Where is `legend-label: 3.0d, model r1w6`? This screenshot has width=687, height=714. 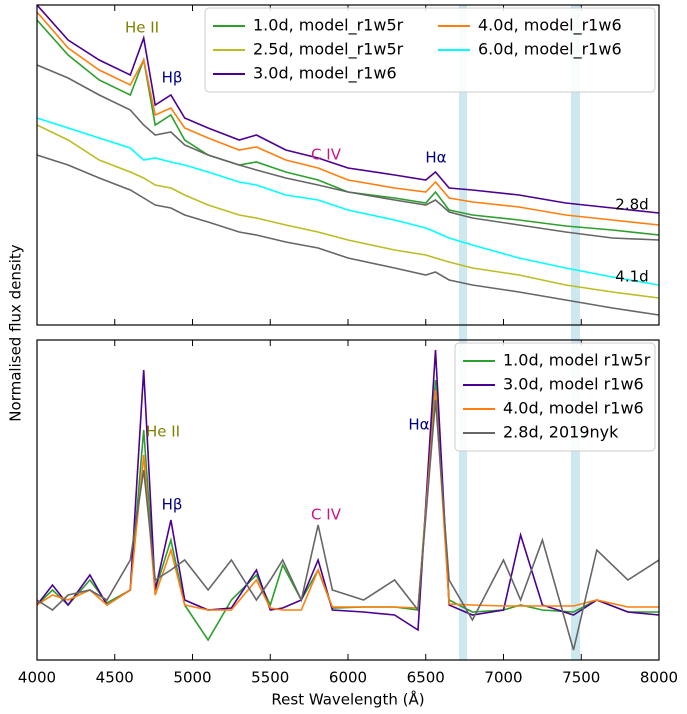 legend-label: 3.0d, model r1w6 is located at coordinates (573, 384).